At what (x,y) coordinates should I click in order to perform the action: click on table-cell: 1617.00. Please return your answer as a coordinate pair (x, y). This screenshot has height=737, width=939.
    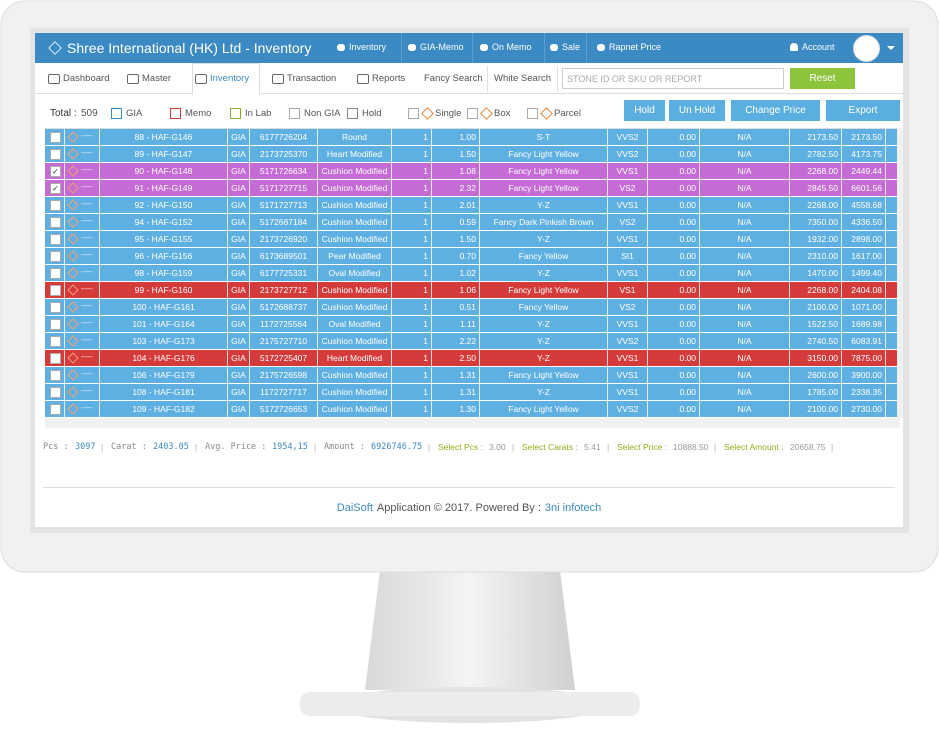
    Looking at the image, I should click on (864, 256).